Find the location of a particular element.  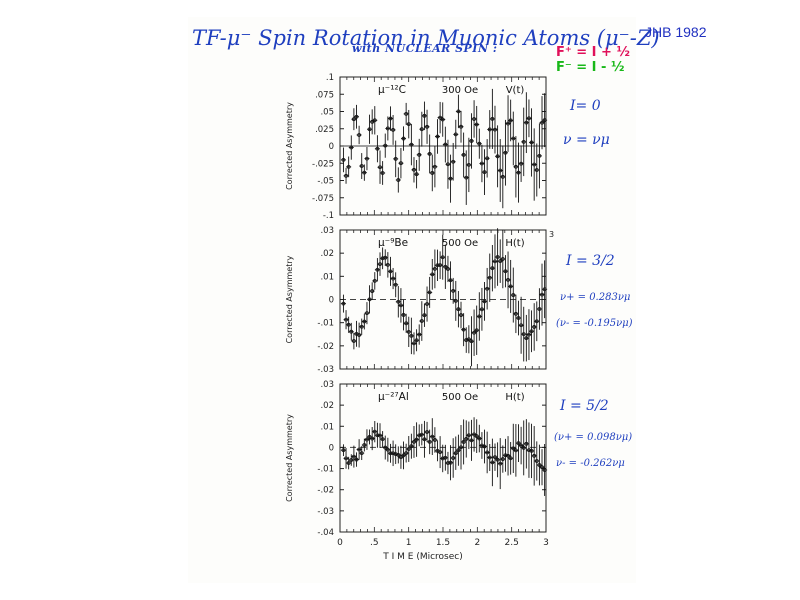

y-tick-label: .01 is located at coordinates (327, 427).